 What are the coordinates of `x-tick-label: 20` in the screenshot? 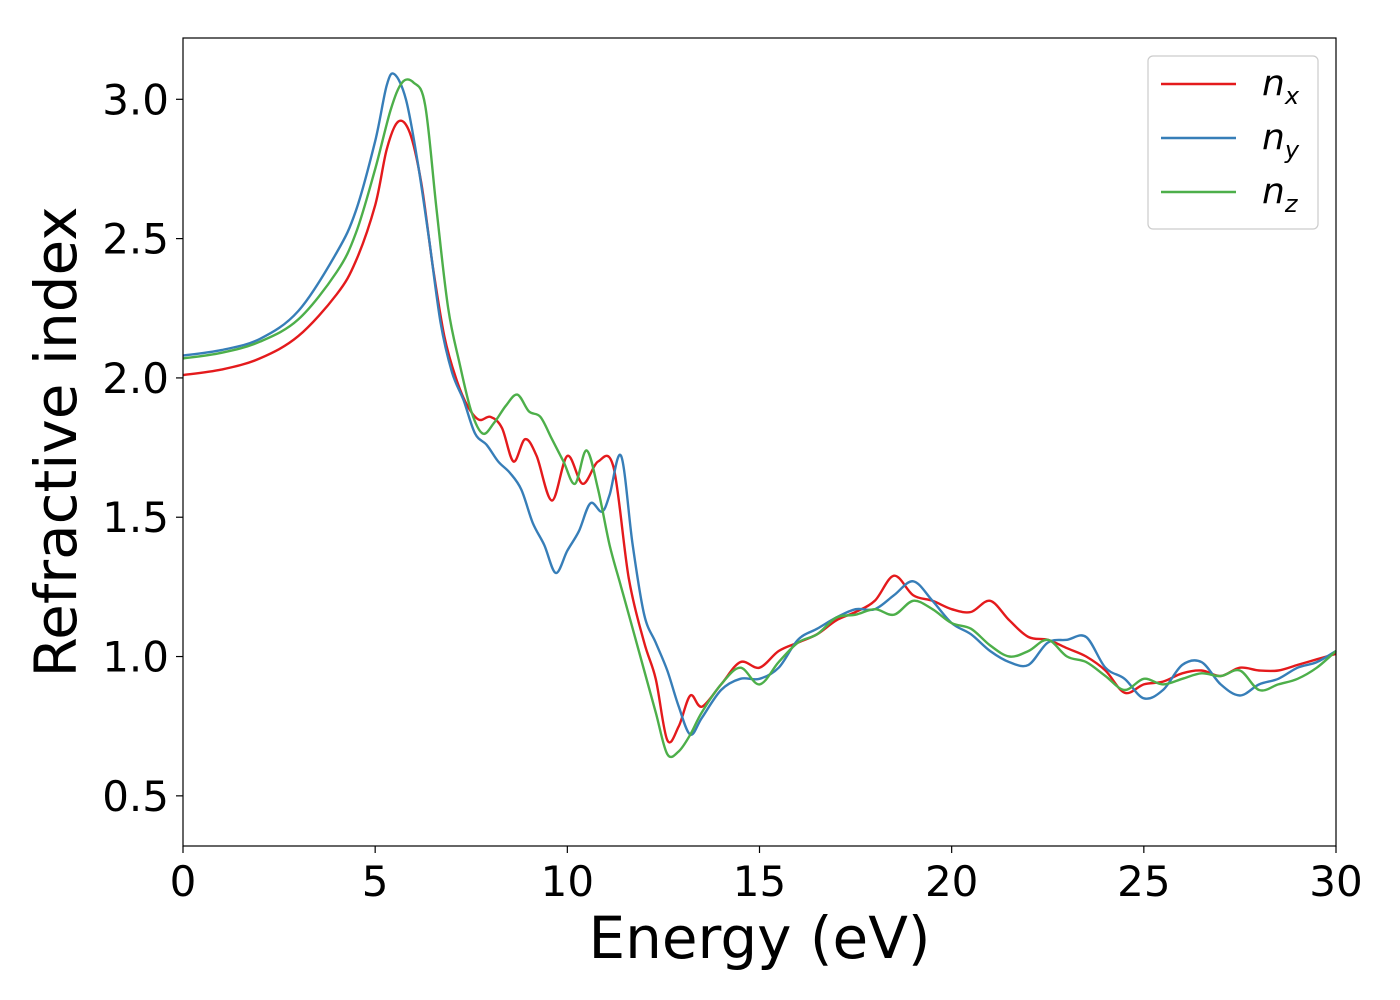 It's located at (951, 881).